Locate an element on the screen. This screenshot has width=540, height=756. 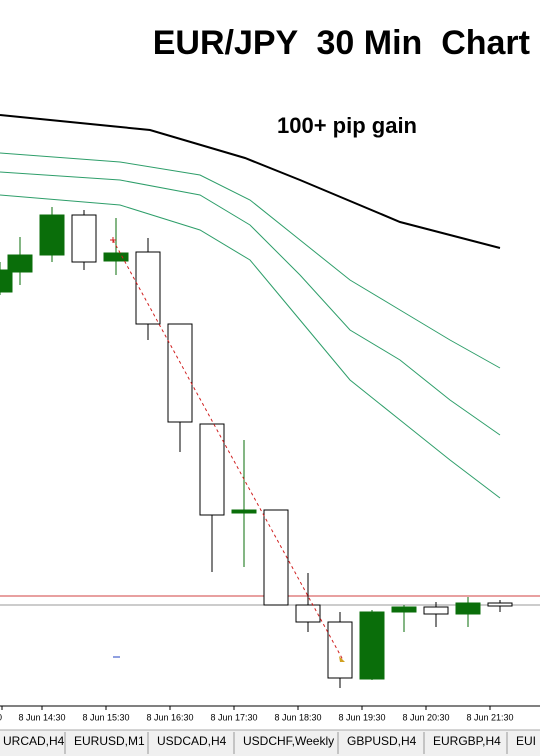
time-label: 8 Jun 16:30 is located at coordinates (169, 717).